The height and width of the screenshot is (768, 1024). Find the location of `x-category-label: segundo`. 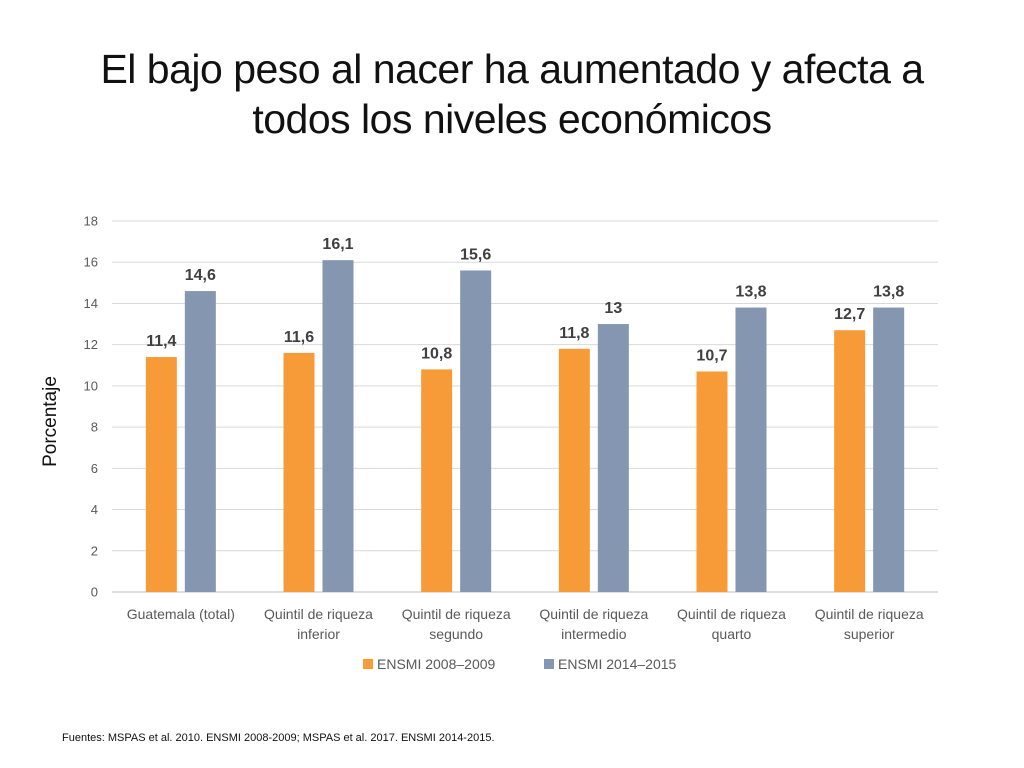

x-category-label: segundo is located at coordinates (456, 634).